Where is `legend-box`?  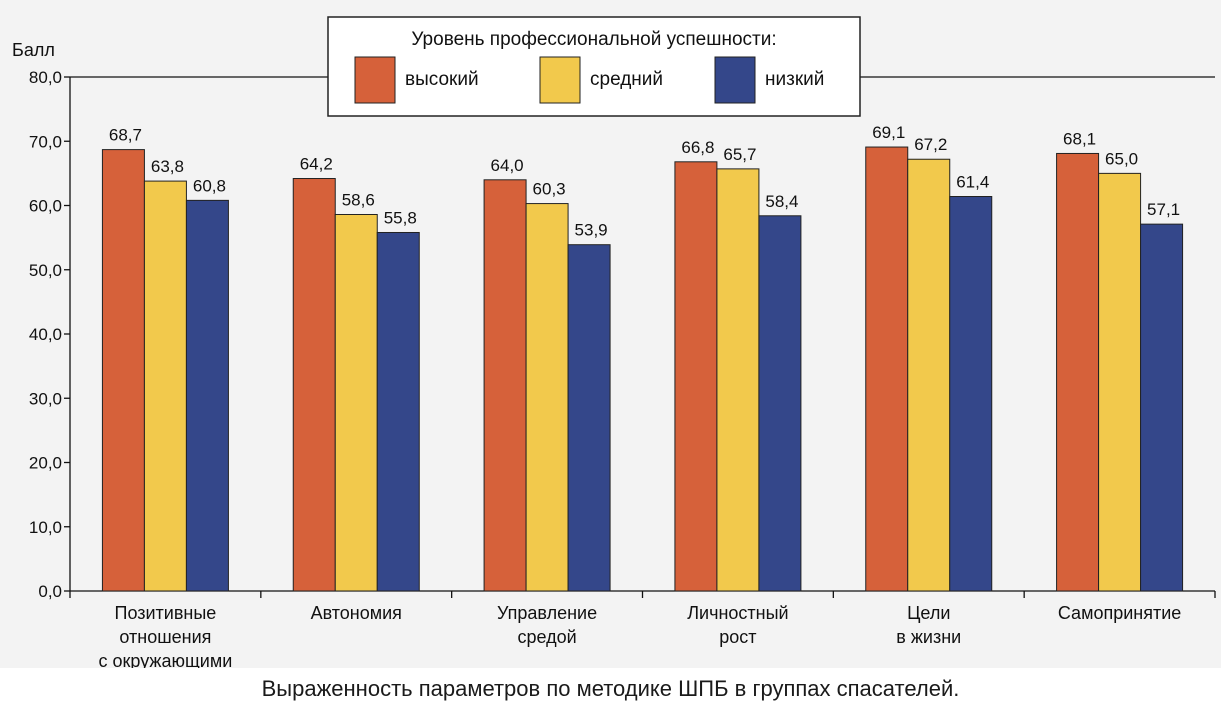 legend-box is located at coordinates (594, 66).